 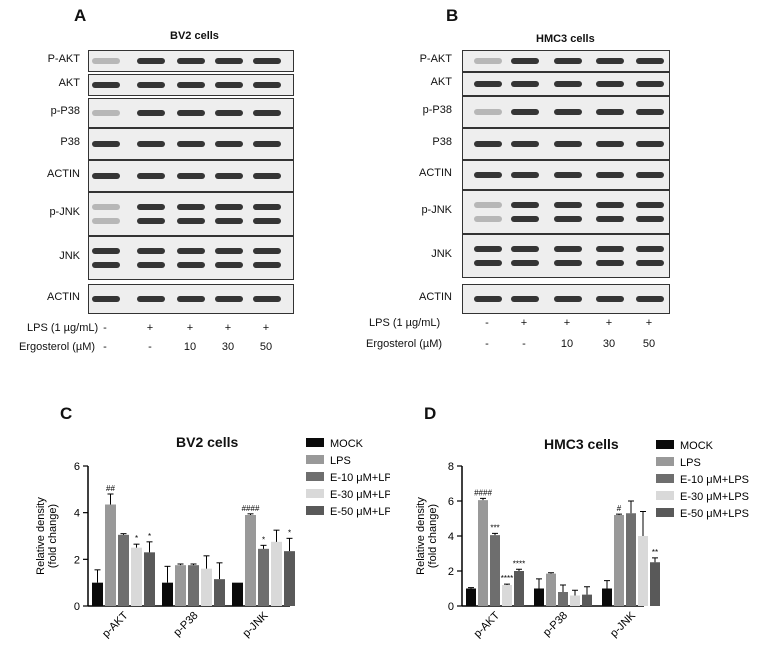 I want to click on legend-label: LPS, so click(x=690, y=463).